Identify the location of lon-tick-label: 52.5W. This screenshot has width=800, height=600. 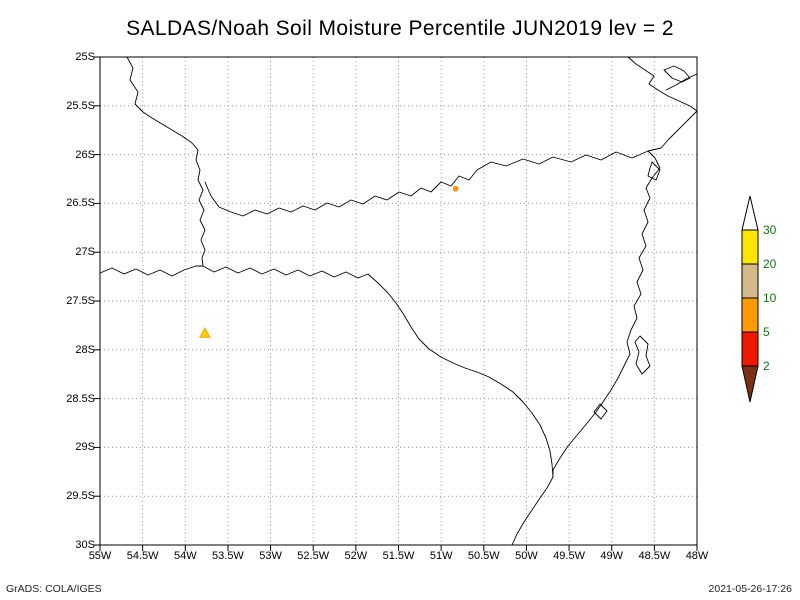
(313, 556).